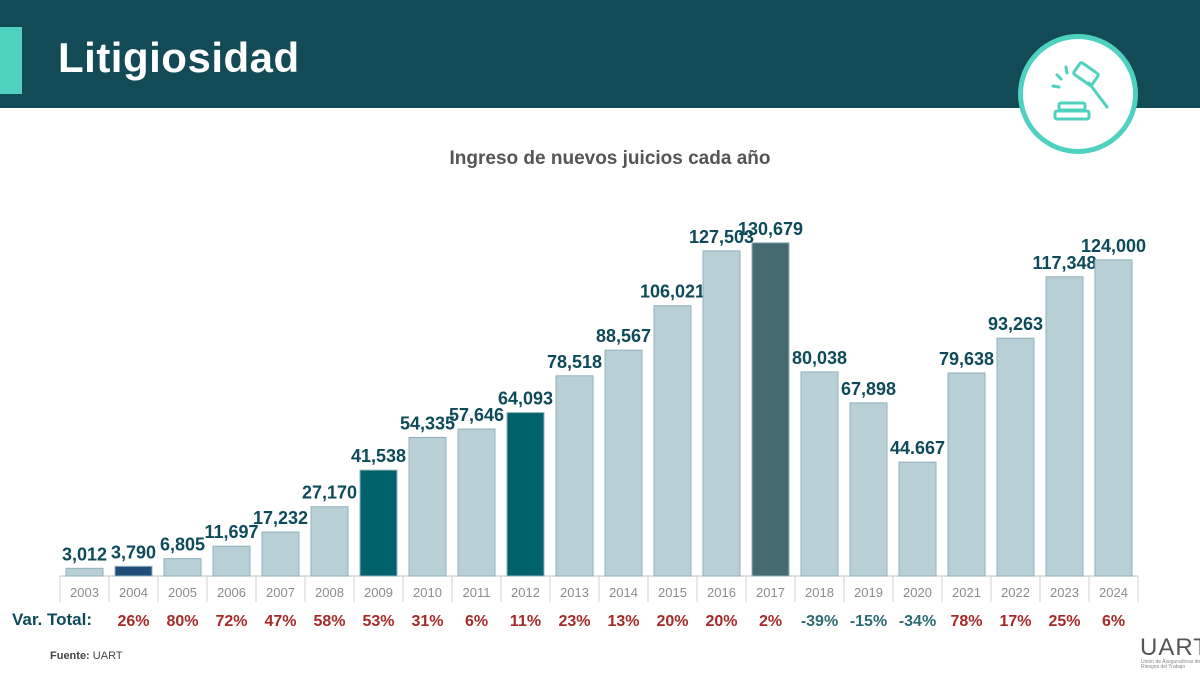  Describe the element at coordinates (231, 561) in the screenshot. I see `bar-2006` at that location.